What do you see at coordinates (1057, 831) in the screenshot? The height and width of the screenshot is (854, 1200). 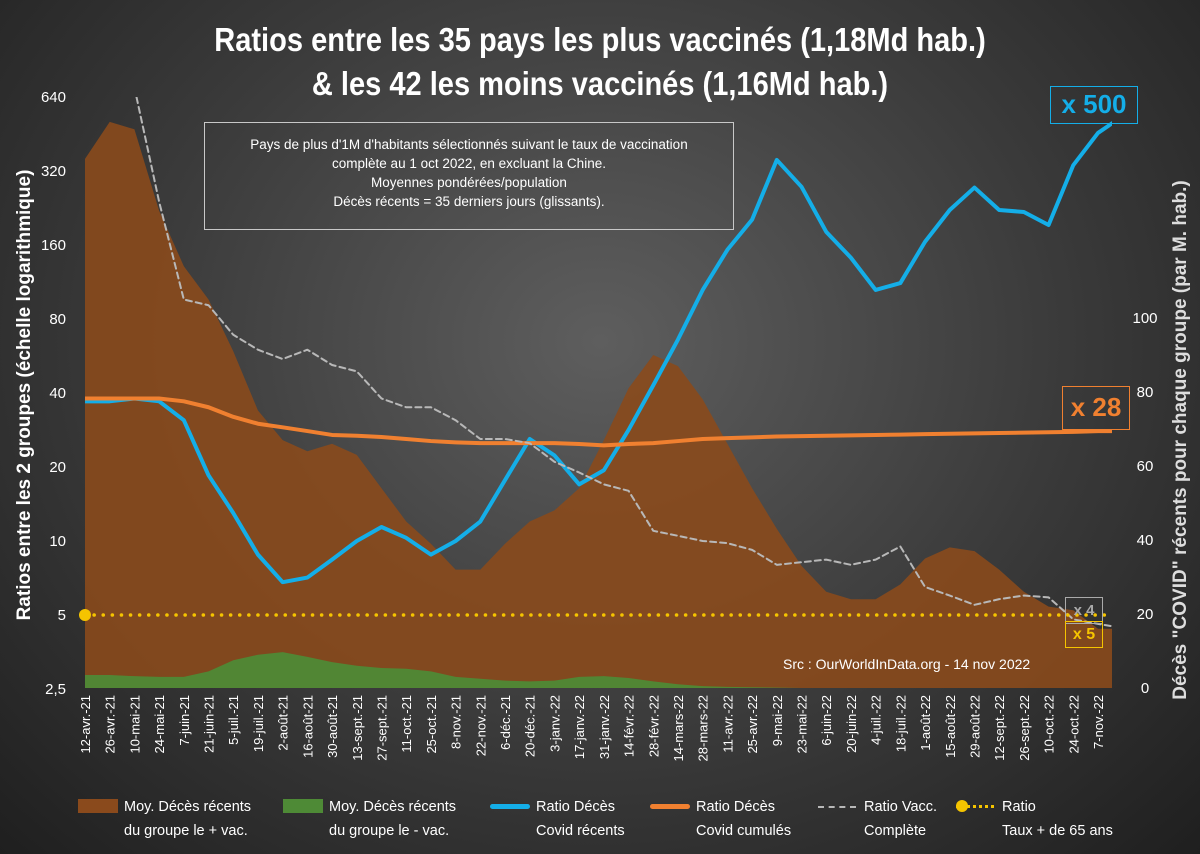 I see `legend-label: Taux + de 65 ans` at bounding box center [1057, 831].